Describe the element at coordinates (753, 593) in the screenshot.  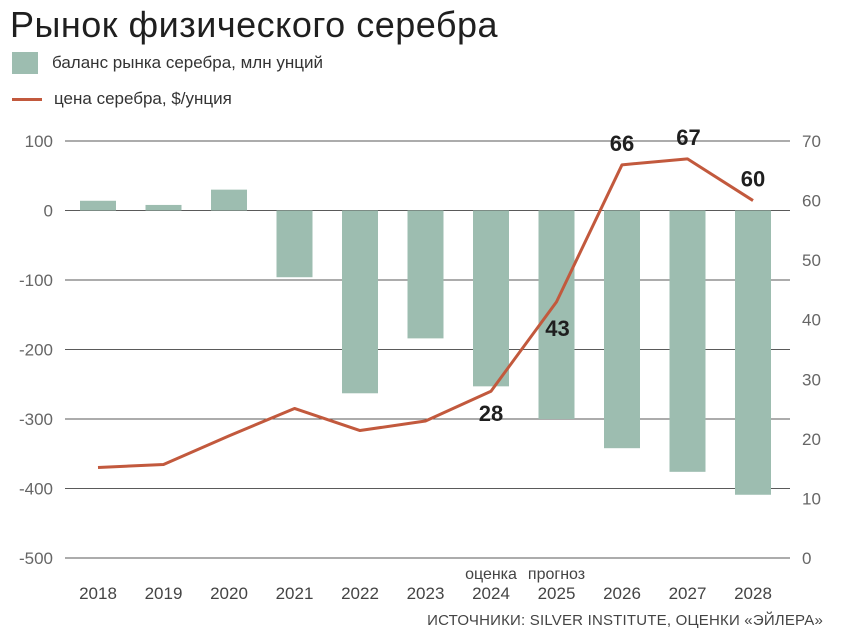
I see `x-tick-label: 2028` at that location.